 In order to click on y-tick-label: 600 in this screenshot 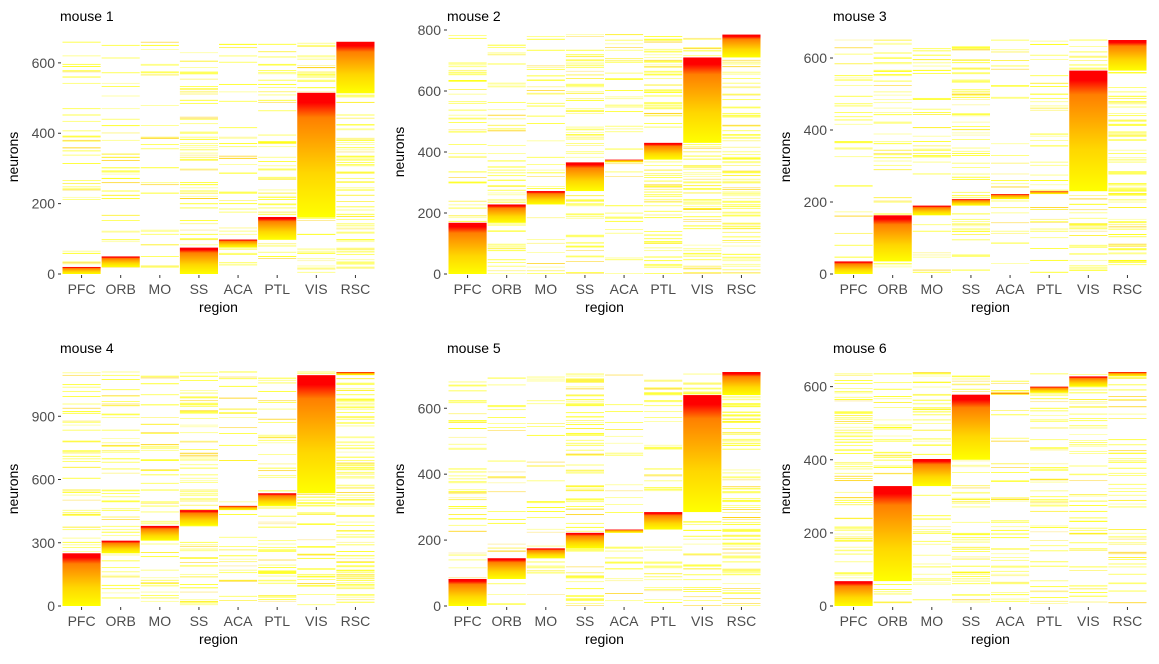, I will do `click(816, 58)`.